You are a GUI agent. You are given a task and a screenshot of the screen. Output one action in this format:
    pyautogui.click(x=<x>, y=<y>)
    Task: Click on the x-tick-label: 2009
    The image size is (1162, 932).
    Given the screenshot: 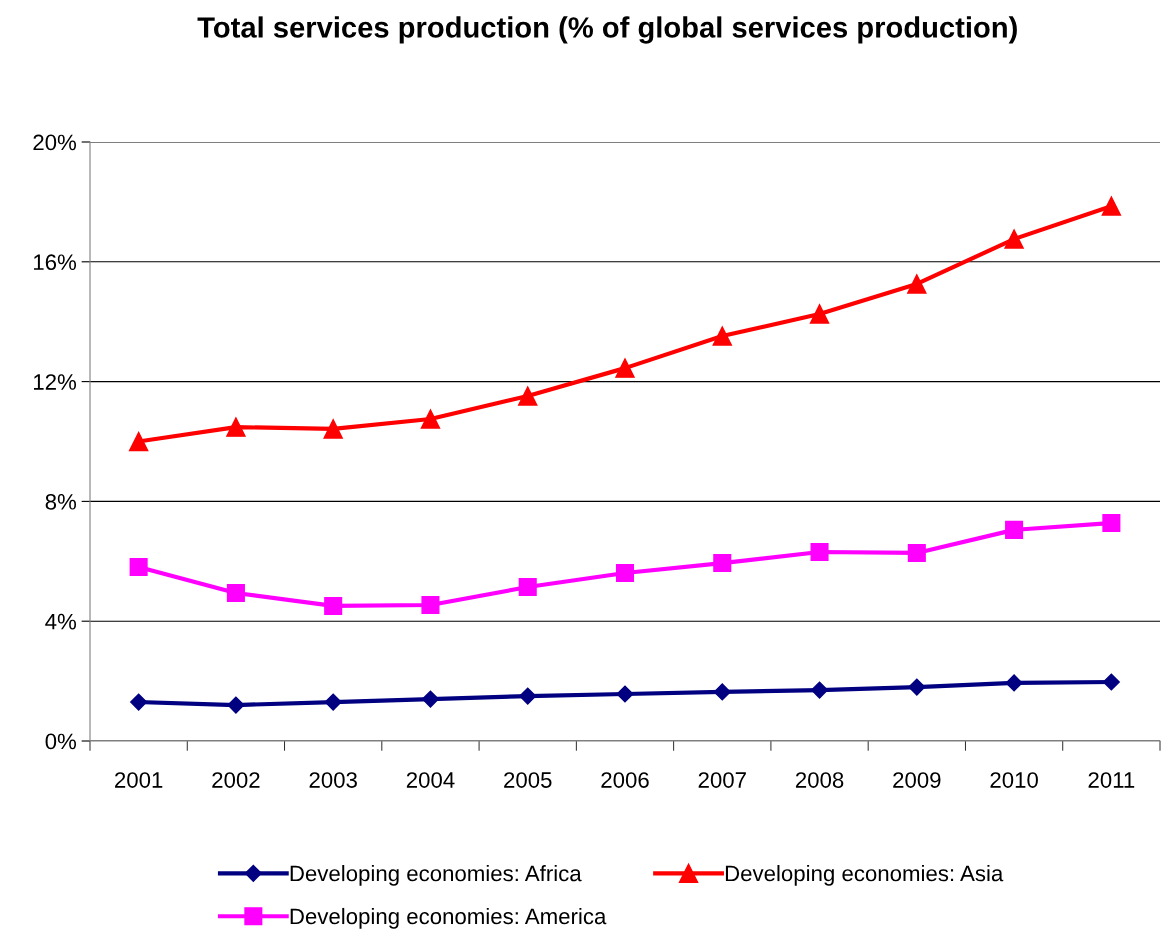 What is the action you would take?
    pyautogui.click(x=917, y=780)
    